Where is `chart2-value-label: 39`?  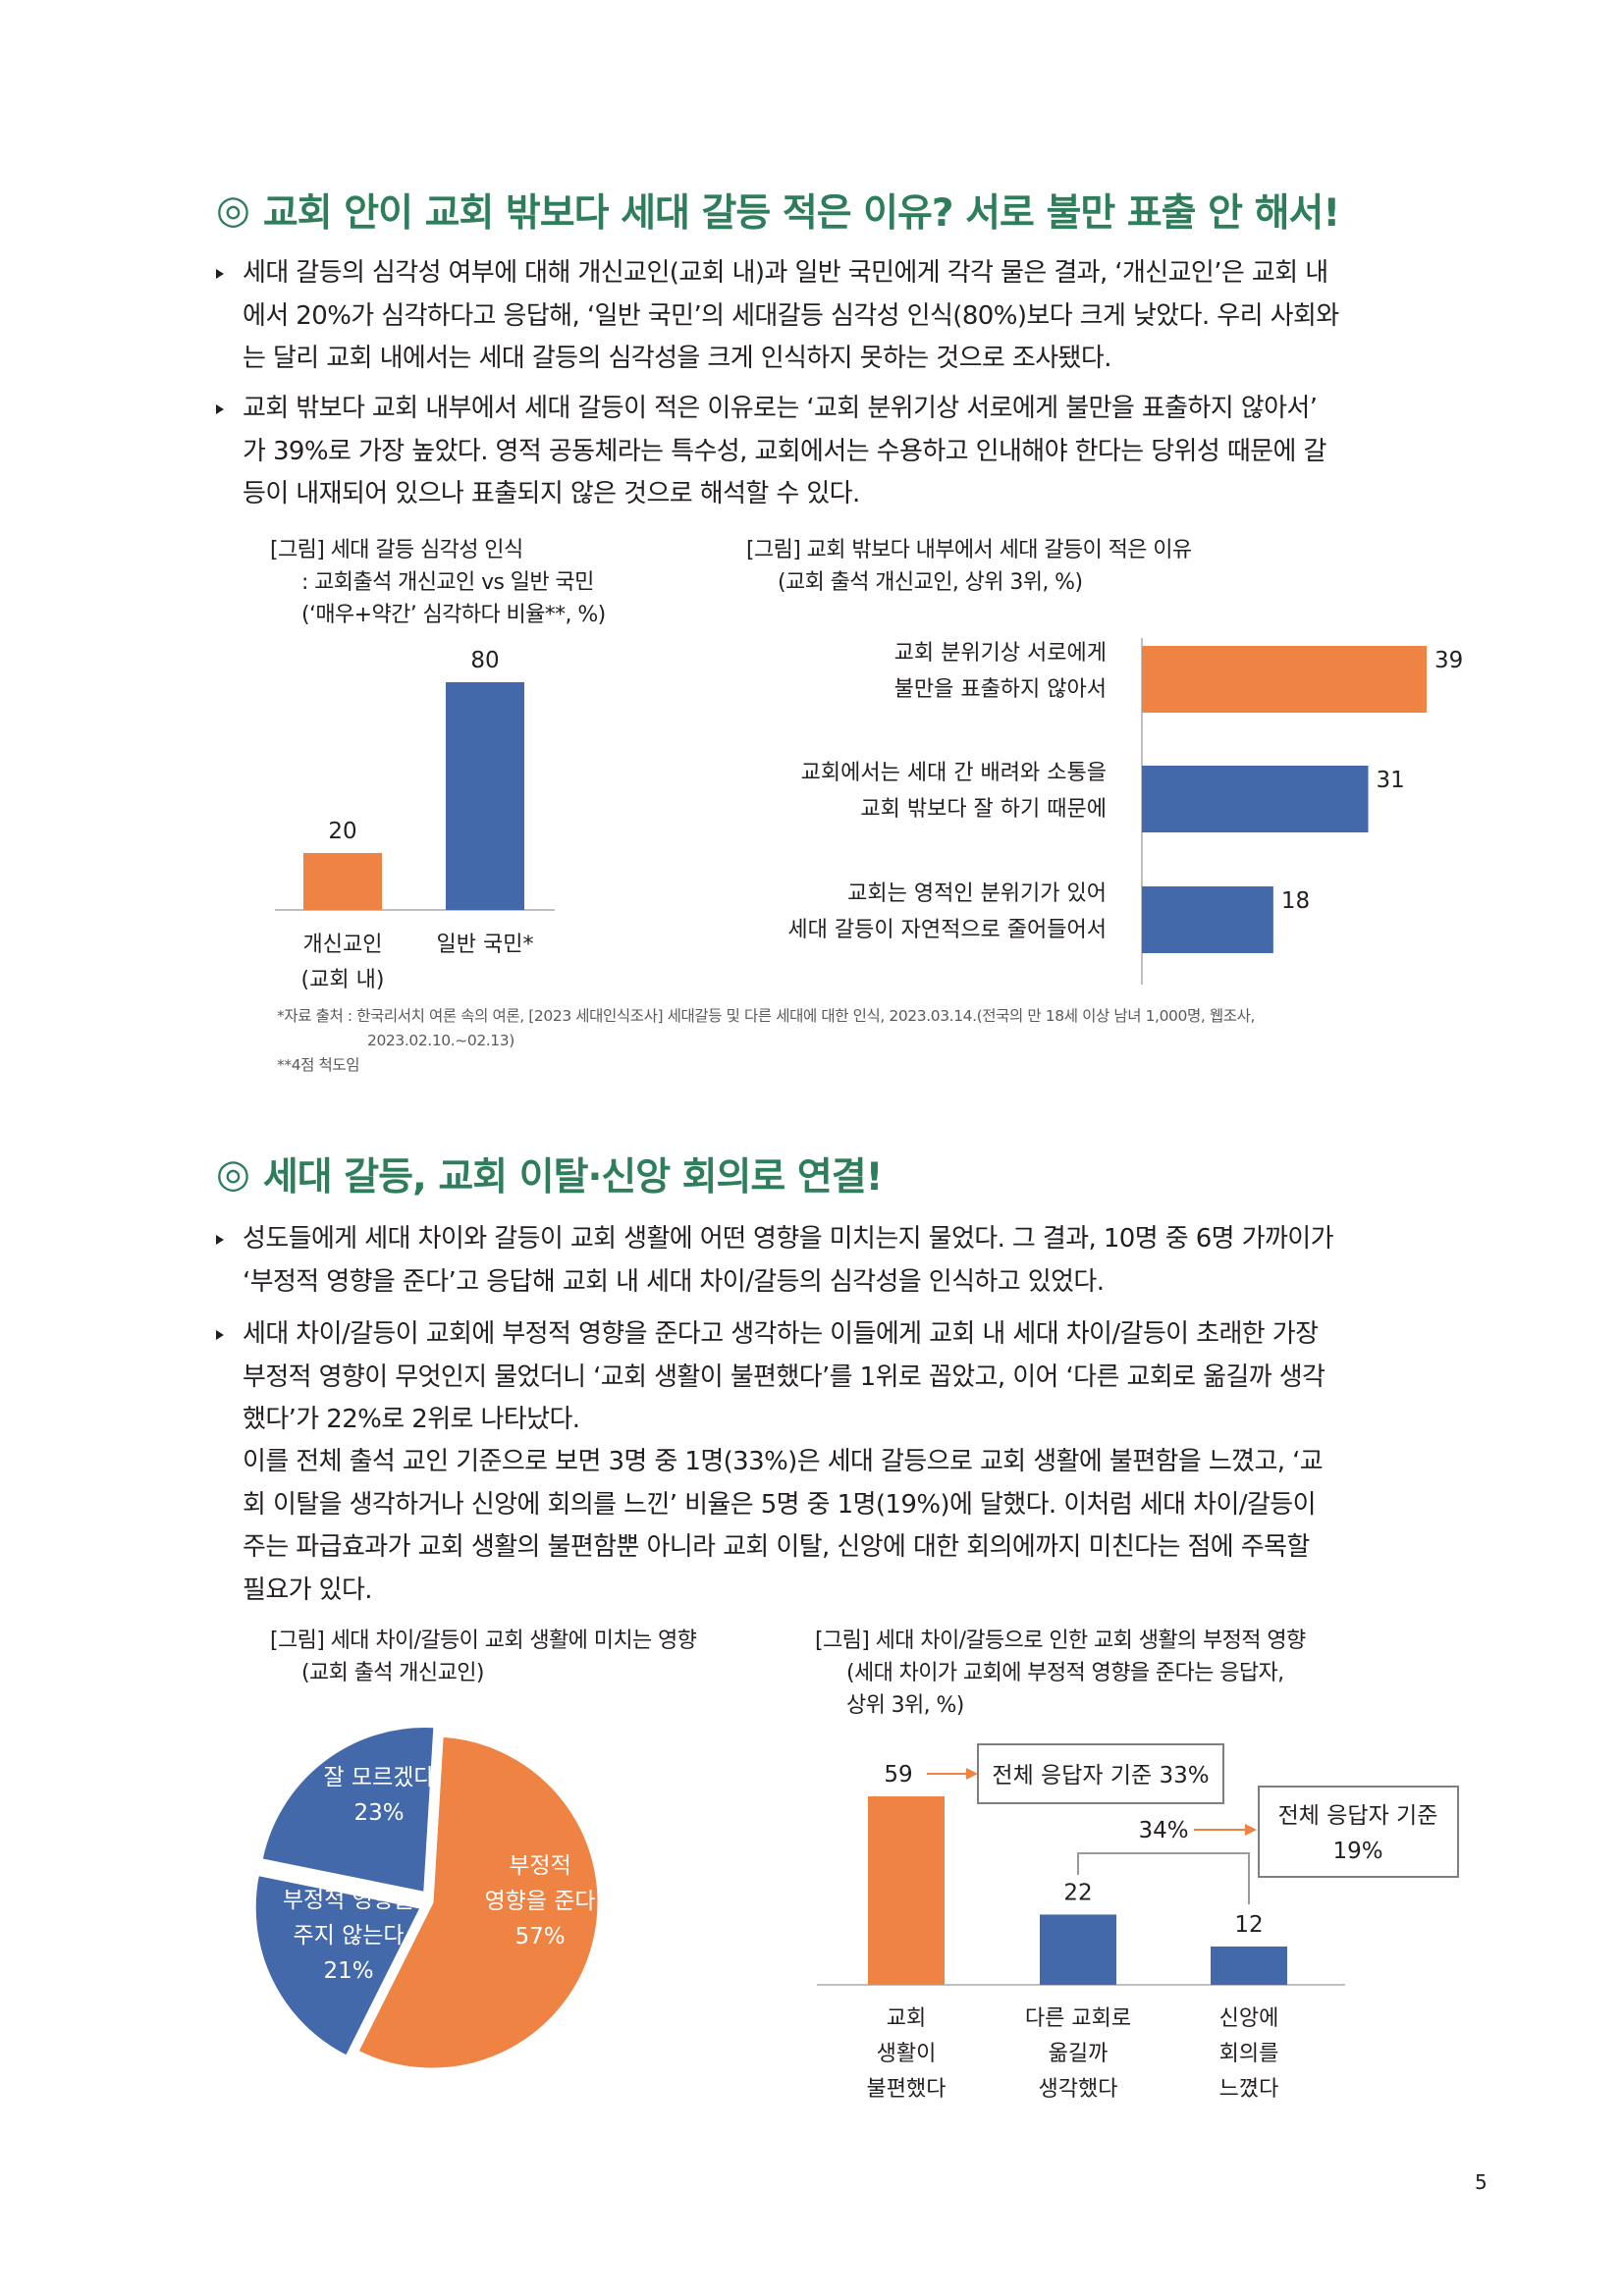 chart2-value-label: 39 is located at coordinates (1448, 660).